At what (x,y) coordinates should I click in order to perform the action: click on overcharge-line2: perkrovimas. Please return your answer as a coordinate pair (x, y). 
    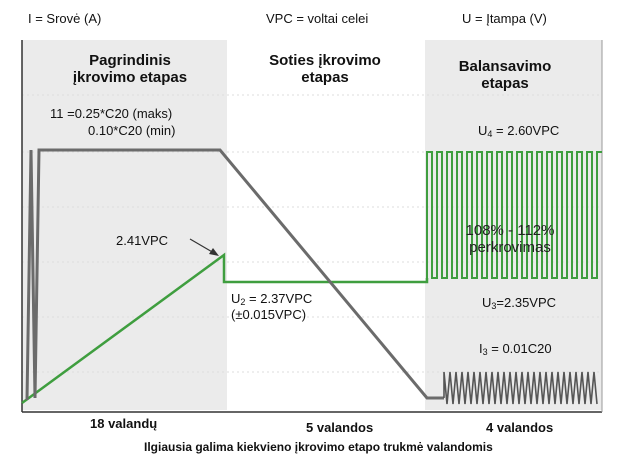
    Looking at the image, I should click on (510, 248).